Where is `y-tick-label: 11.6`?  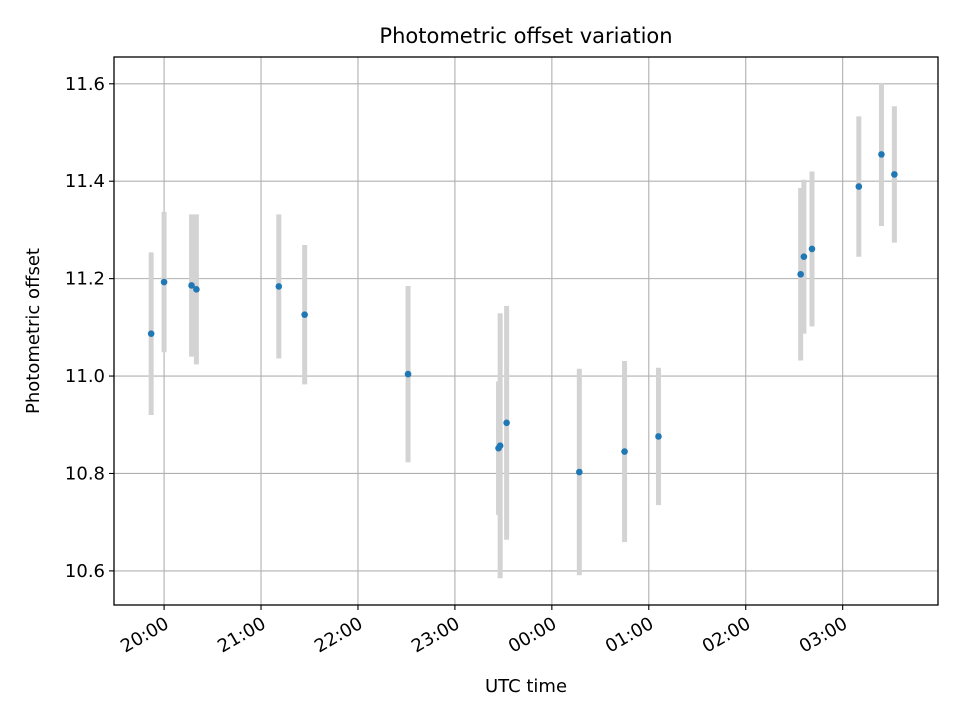
y-tick-label: 11.6 is located at coordinates (85, 84).